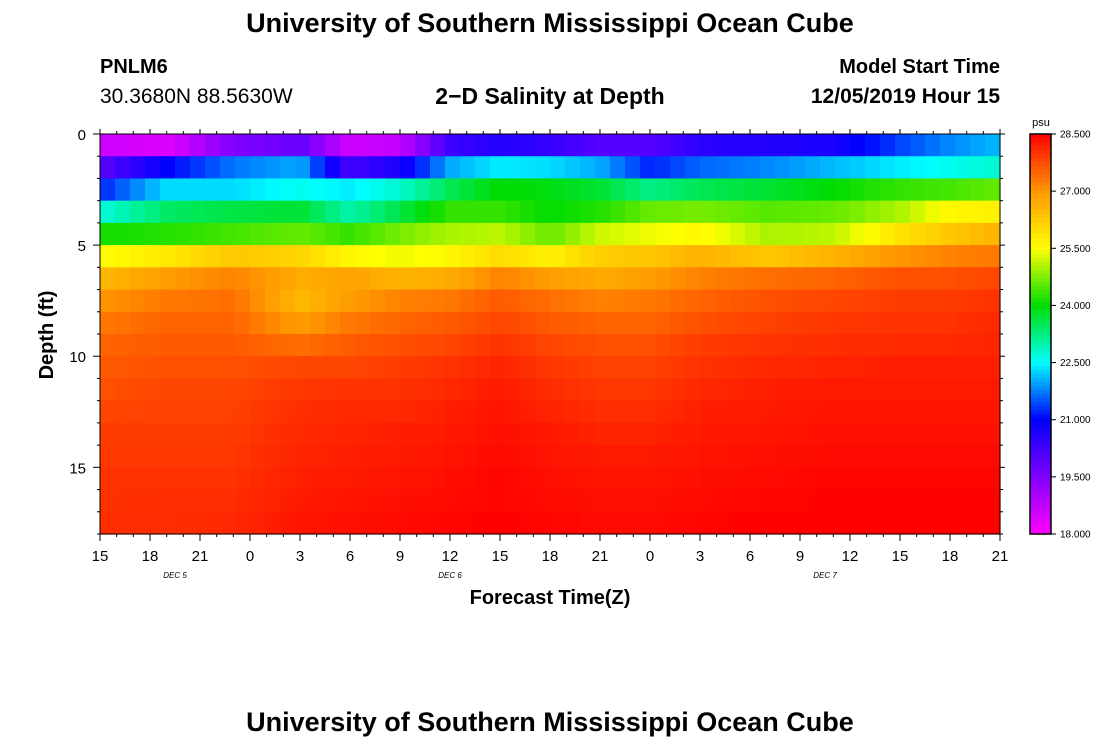  I want to click on colorbar-unit-label: psu, so click(1041, 123).